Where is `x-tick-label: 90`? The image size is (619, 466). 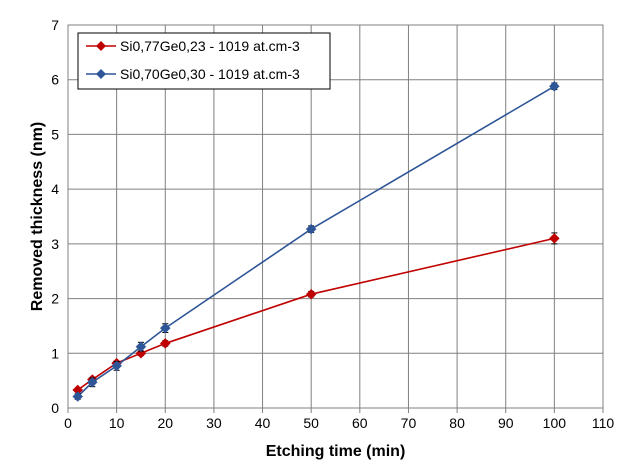
x-tick-label: 90 is located at coordinates (506, 423).